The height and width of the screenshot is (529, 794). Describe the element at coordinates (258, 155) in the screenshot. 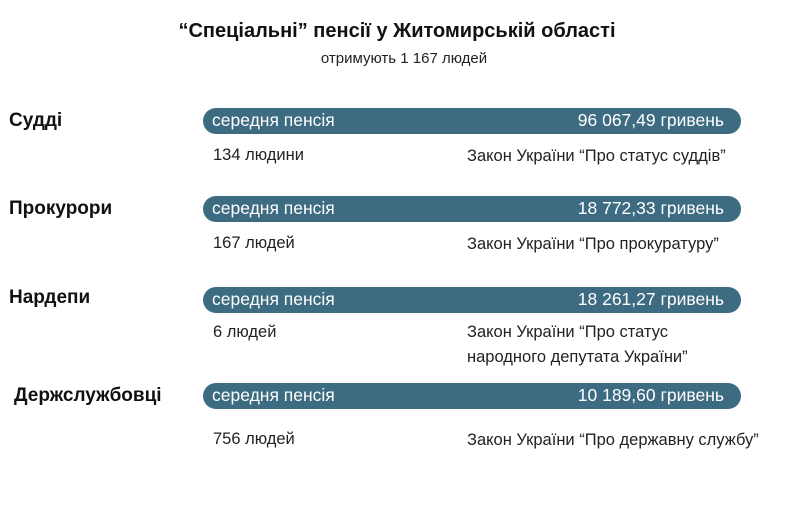

I see `recipient-count: 134 людини` at that location.